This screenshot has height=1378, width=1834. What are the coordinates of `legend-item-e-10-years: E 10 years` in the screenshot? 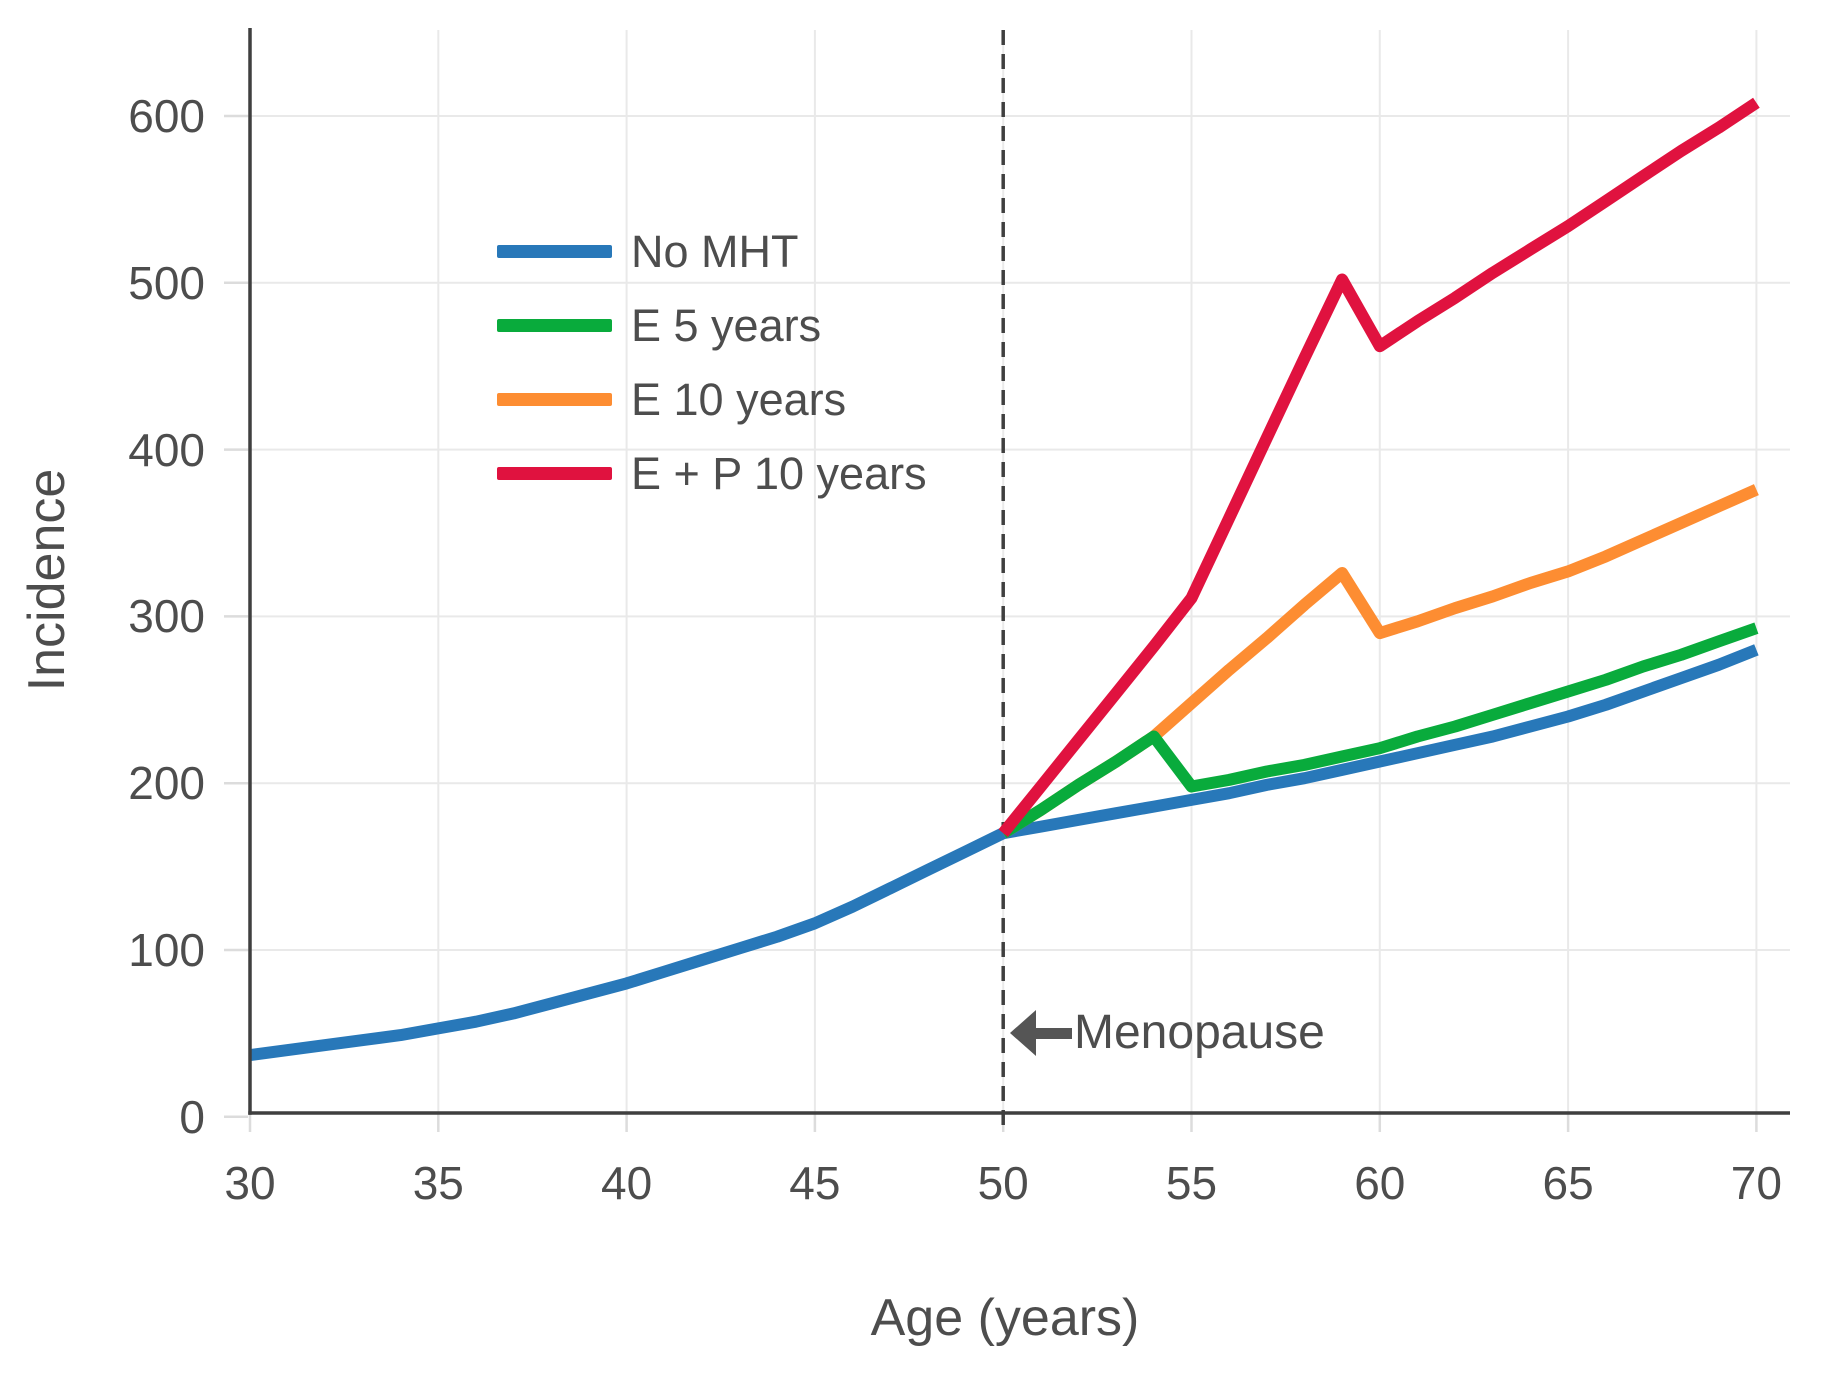 It's located at (712, 399).